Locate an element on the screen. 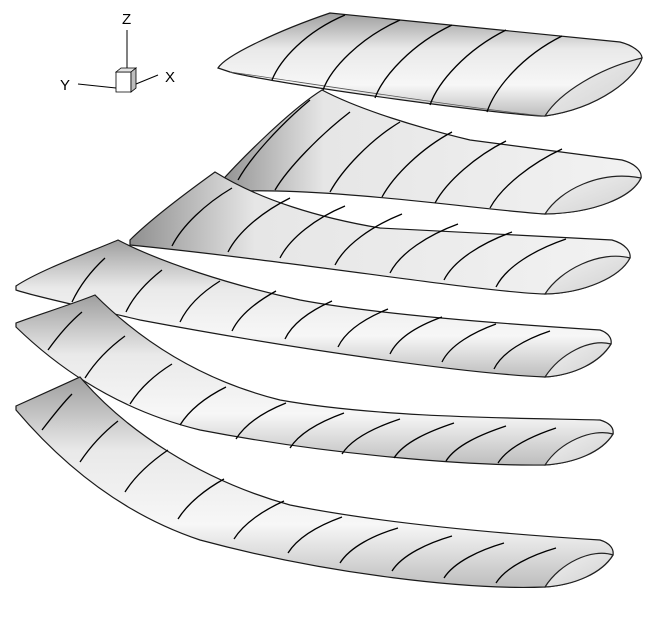 The height and width of the screenshot is (631, 652). wing-3-tip is located at coordinates (587, 275).